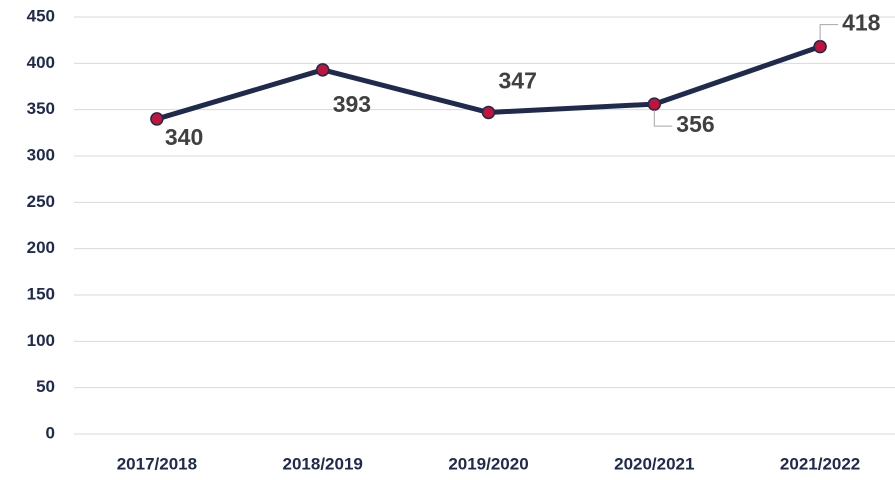 This screenshot has width=895, height=480. What do you see at coordinates (41, 293) in the screenshot?
I see `y-tick-label: 150` at bounding box center [41, 293].